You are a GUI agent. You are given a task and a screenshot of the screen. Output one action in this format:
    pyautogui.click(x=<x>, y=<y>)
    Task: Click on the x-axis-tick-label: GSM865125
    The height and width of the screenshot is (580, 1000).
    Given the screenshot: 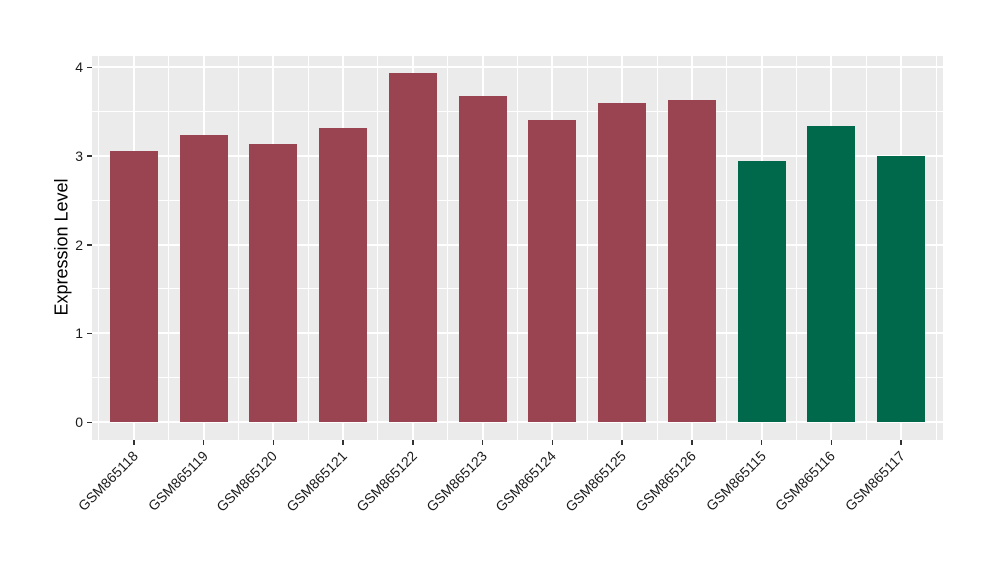 What is the action you would take?
    pyautogui.click(x=596, y=481)
    